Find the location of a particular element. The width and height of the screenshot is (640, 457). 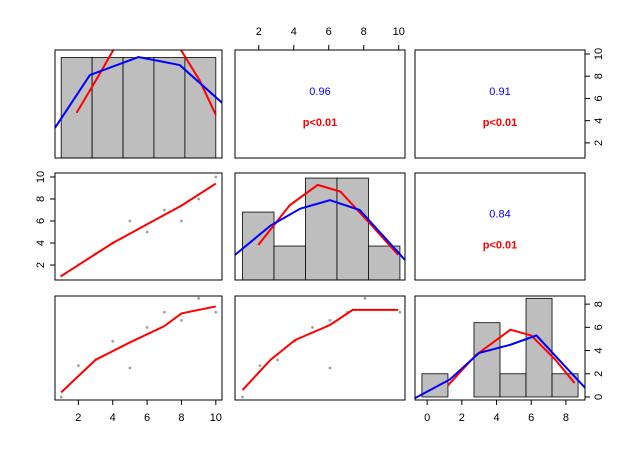

correlation: 0.96 is located at coordinates (319, 92).